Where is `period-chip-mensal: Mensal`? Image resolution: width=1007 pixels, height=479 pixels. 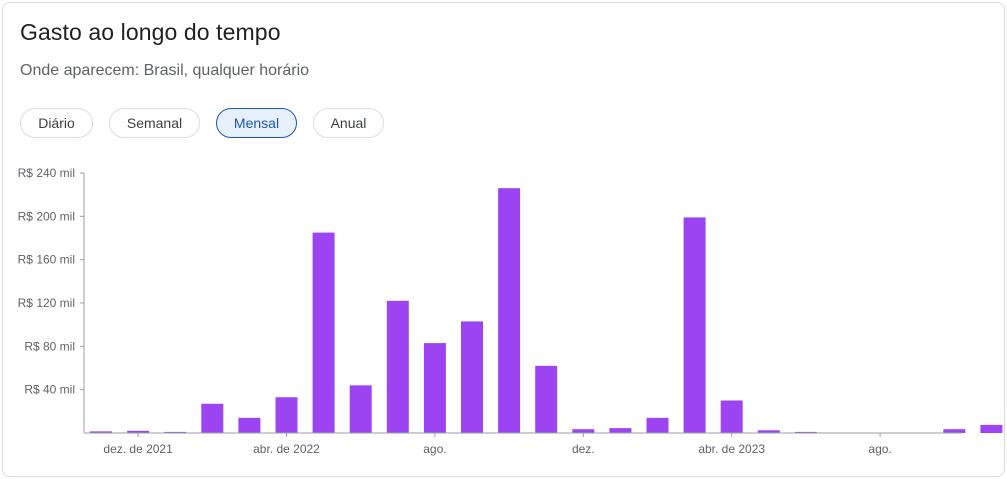 period-chip-mensal: Mensal is located at coordinates (256, 123).